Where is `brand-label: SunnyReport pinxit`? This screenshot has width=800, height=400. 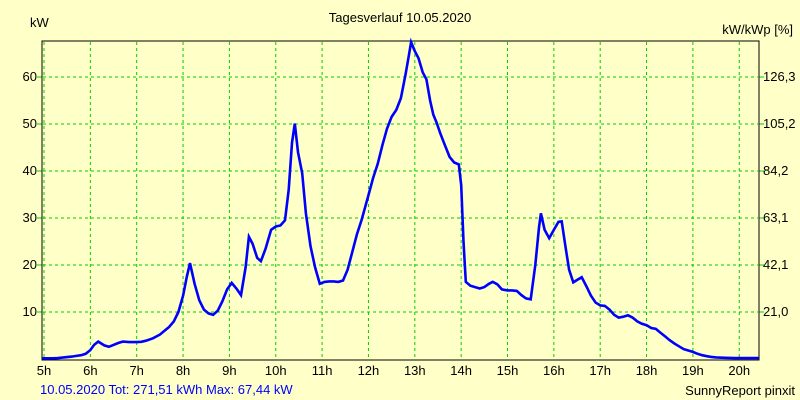 brand-label: SunnyReport pinxit is located at coordinates (740, 390).